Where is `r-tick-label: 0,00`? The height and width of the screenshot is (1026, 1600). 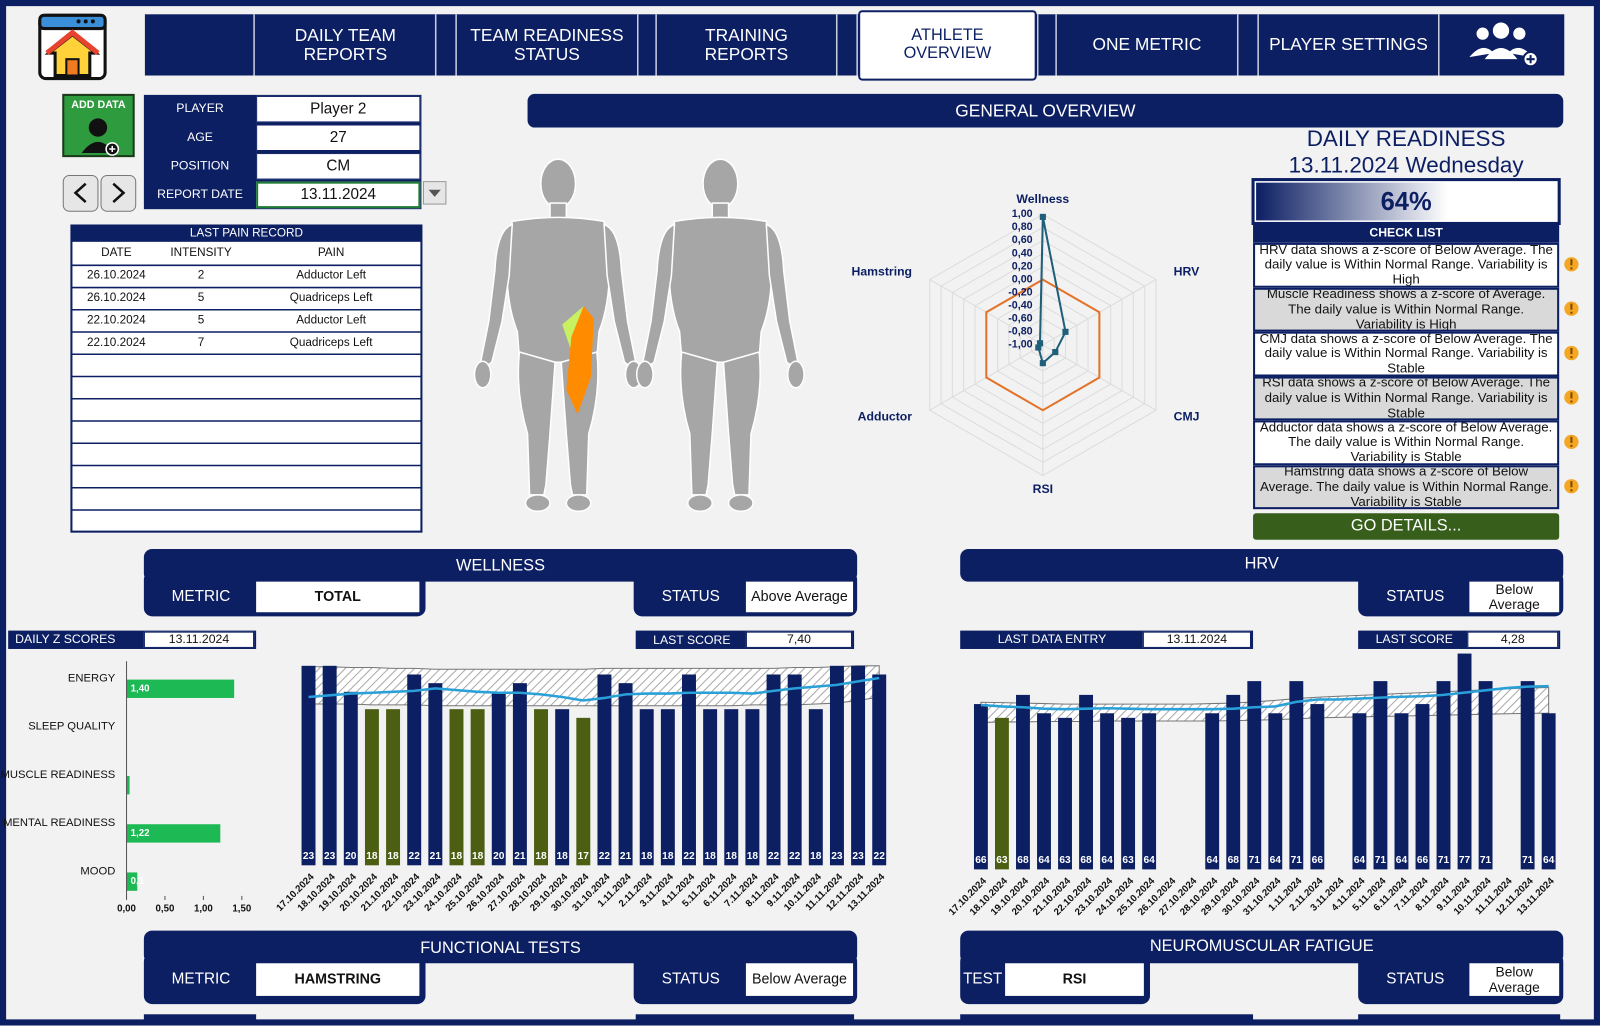 r-tick-label: 0,00 is located at coordinates (1022, 279).